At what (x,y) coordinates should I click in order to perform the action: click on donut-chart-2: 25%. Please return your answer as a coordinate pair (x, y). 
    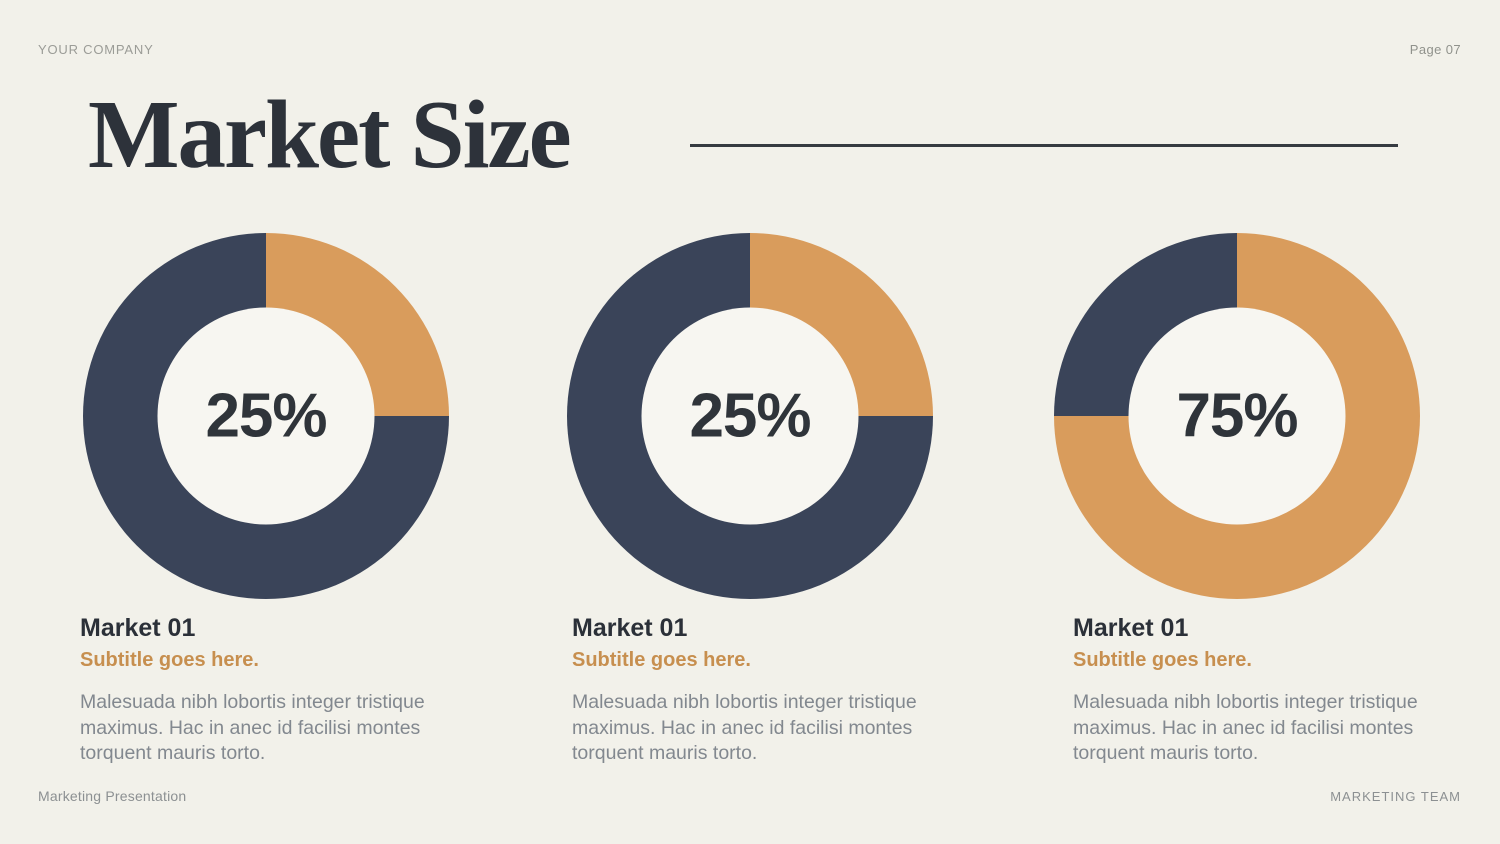
    Looking at the image, I should click on (750, 416).